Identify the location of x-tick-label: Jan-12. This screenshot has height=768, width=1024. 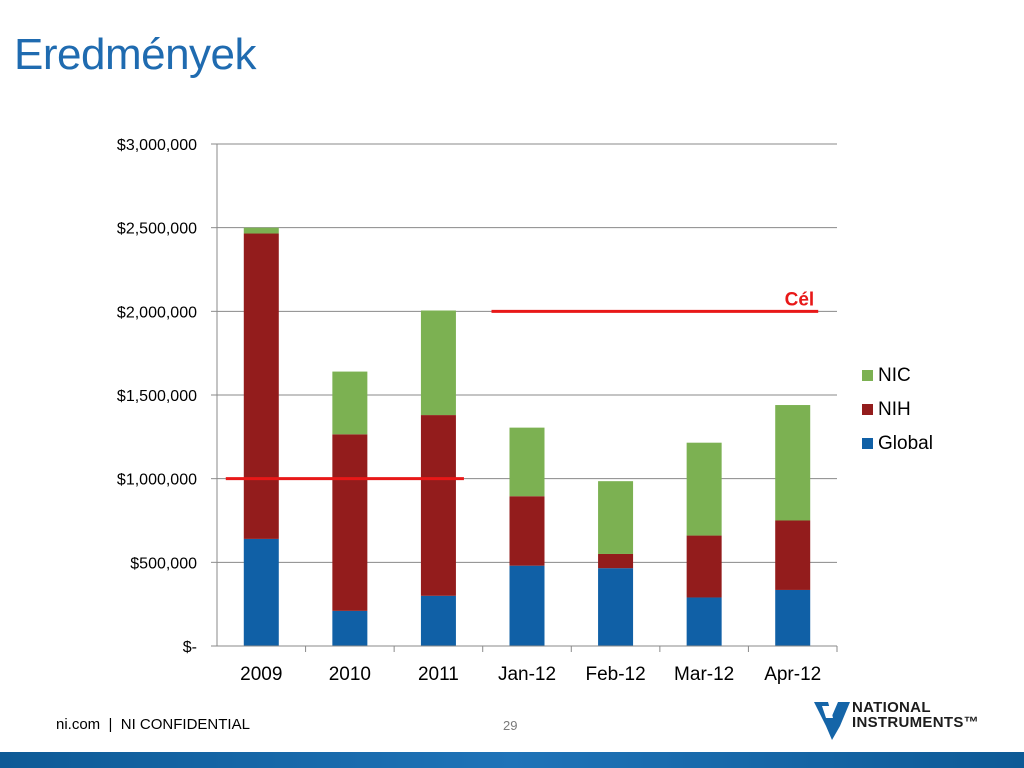
(527, 674).